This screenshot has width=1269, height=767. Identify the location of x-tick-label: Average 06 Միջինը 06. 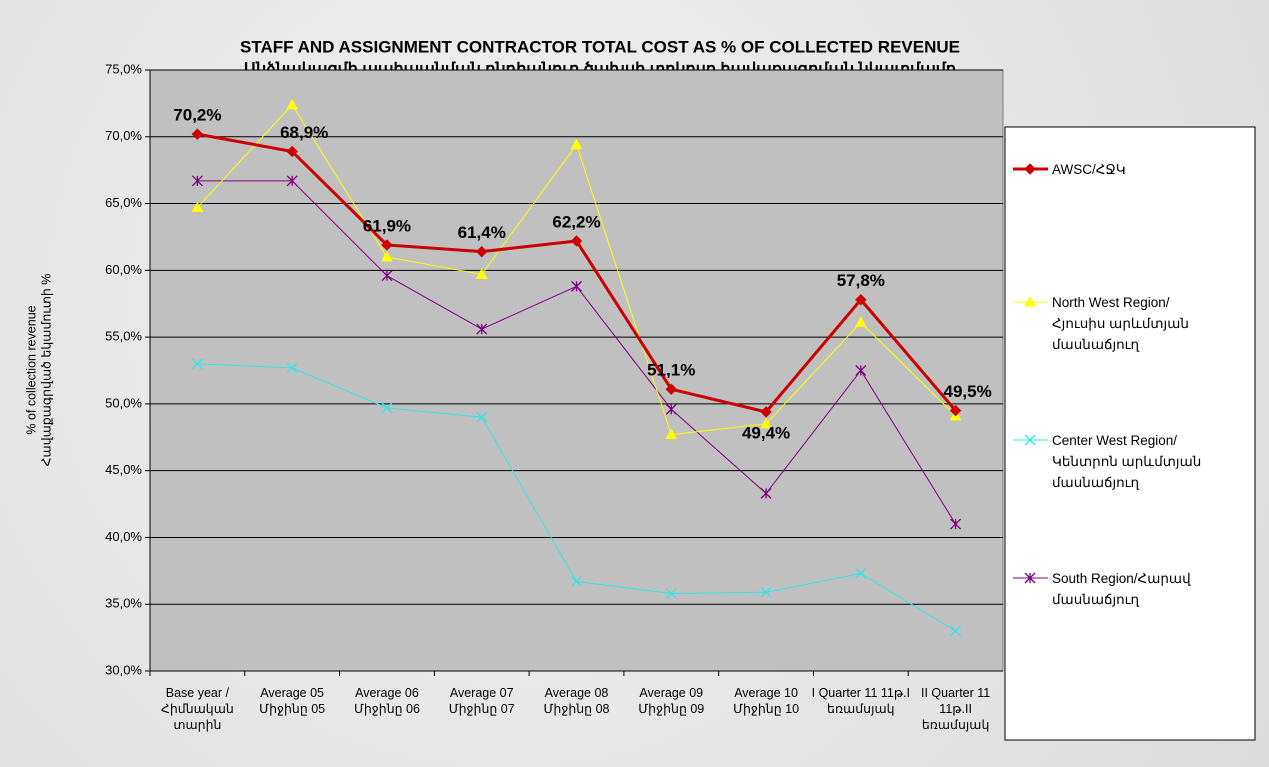
(386, 701).